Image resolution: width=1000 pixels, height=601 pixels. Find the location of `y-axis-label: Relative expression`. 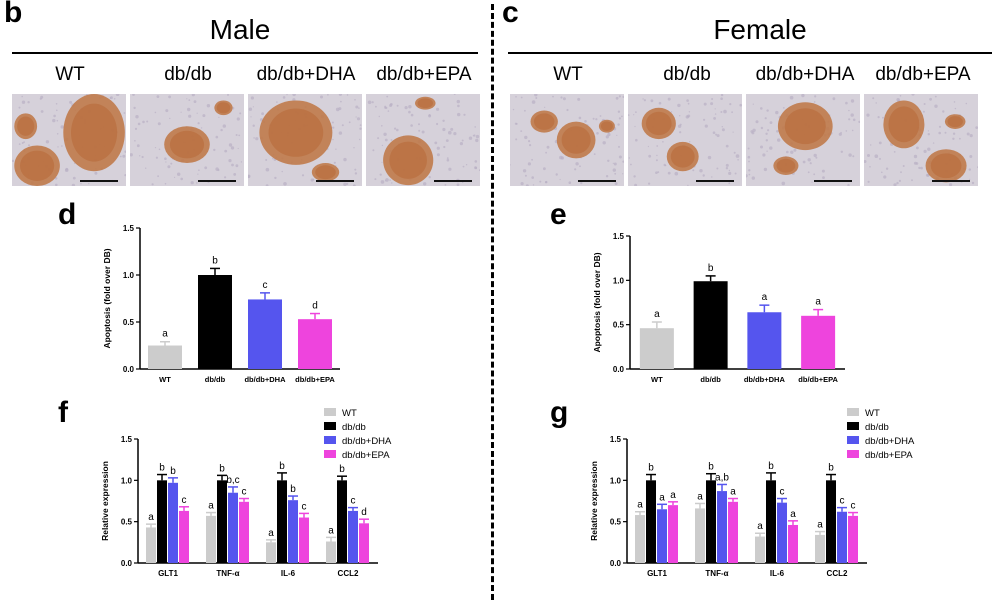

y-axis-label: Relative expression is located at coordinates (105, 501).